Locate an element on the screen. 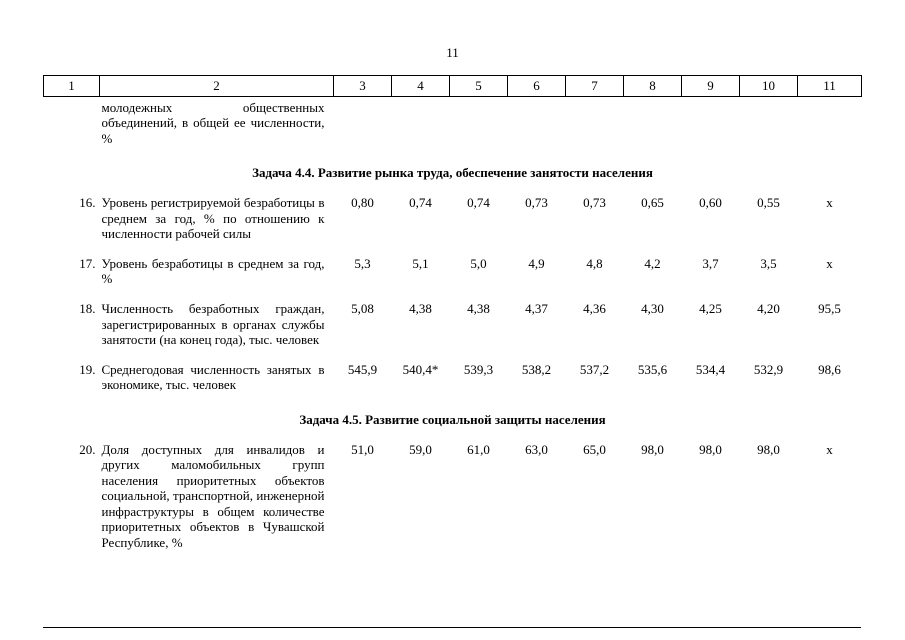 The image size is (905, 640). header-cell: 3 is located at coordinates (362, 86).